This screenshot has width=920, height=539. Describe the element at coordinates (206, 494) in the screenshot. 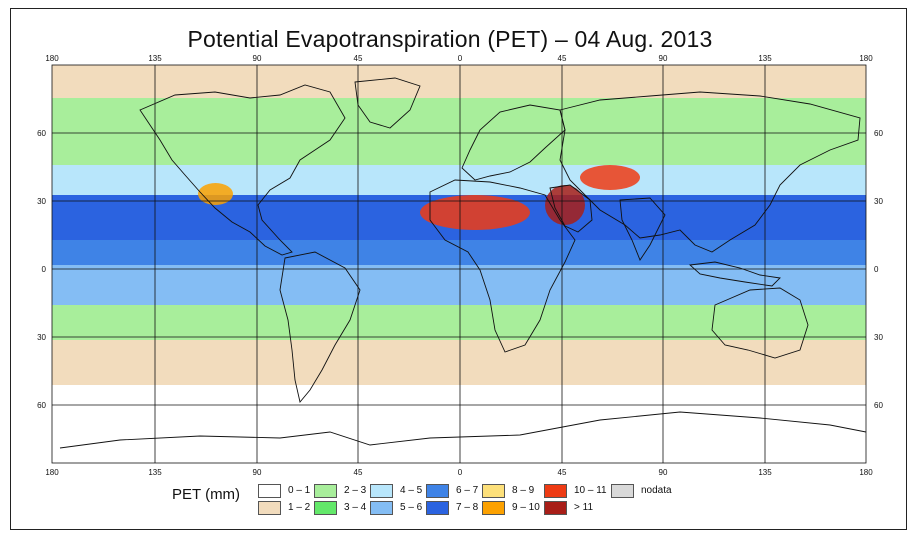

I see `legend-title: PET (mm)` at that location.